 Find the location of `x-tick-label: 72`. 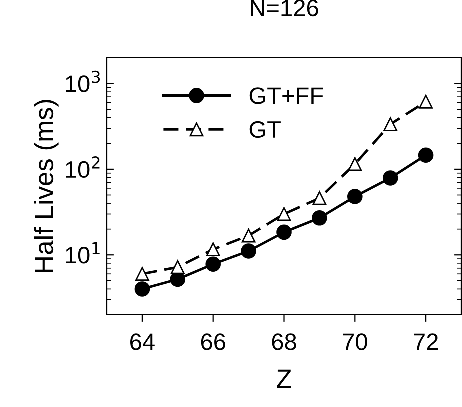

x-tick-label: 72 is located at coordinates (426, 342).